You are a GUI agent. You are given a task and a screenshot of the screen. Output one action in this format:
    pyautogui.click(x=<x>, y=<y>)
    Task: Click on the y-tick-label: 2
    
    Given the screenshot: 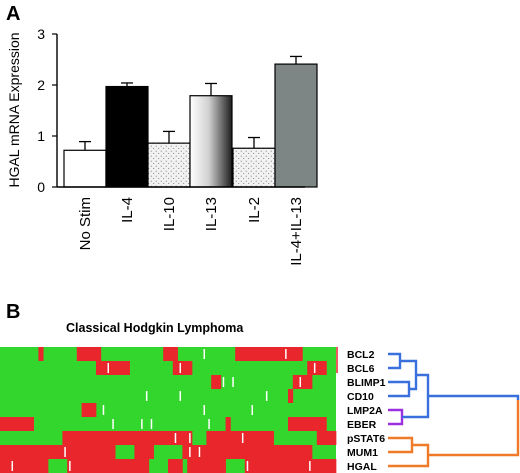 What is the action you would take?
    pyautogui.click(x=41, y=85)
    